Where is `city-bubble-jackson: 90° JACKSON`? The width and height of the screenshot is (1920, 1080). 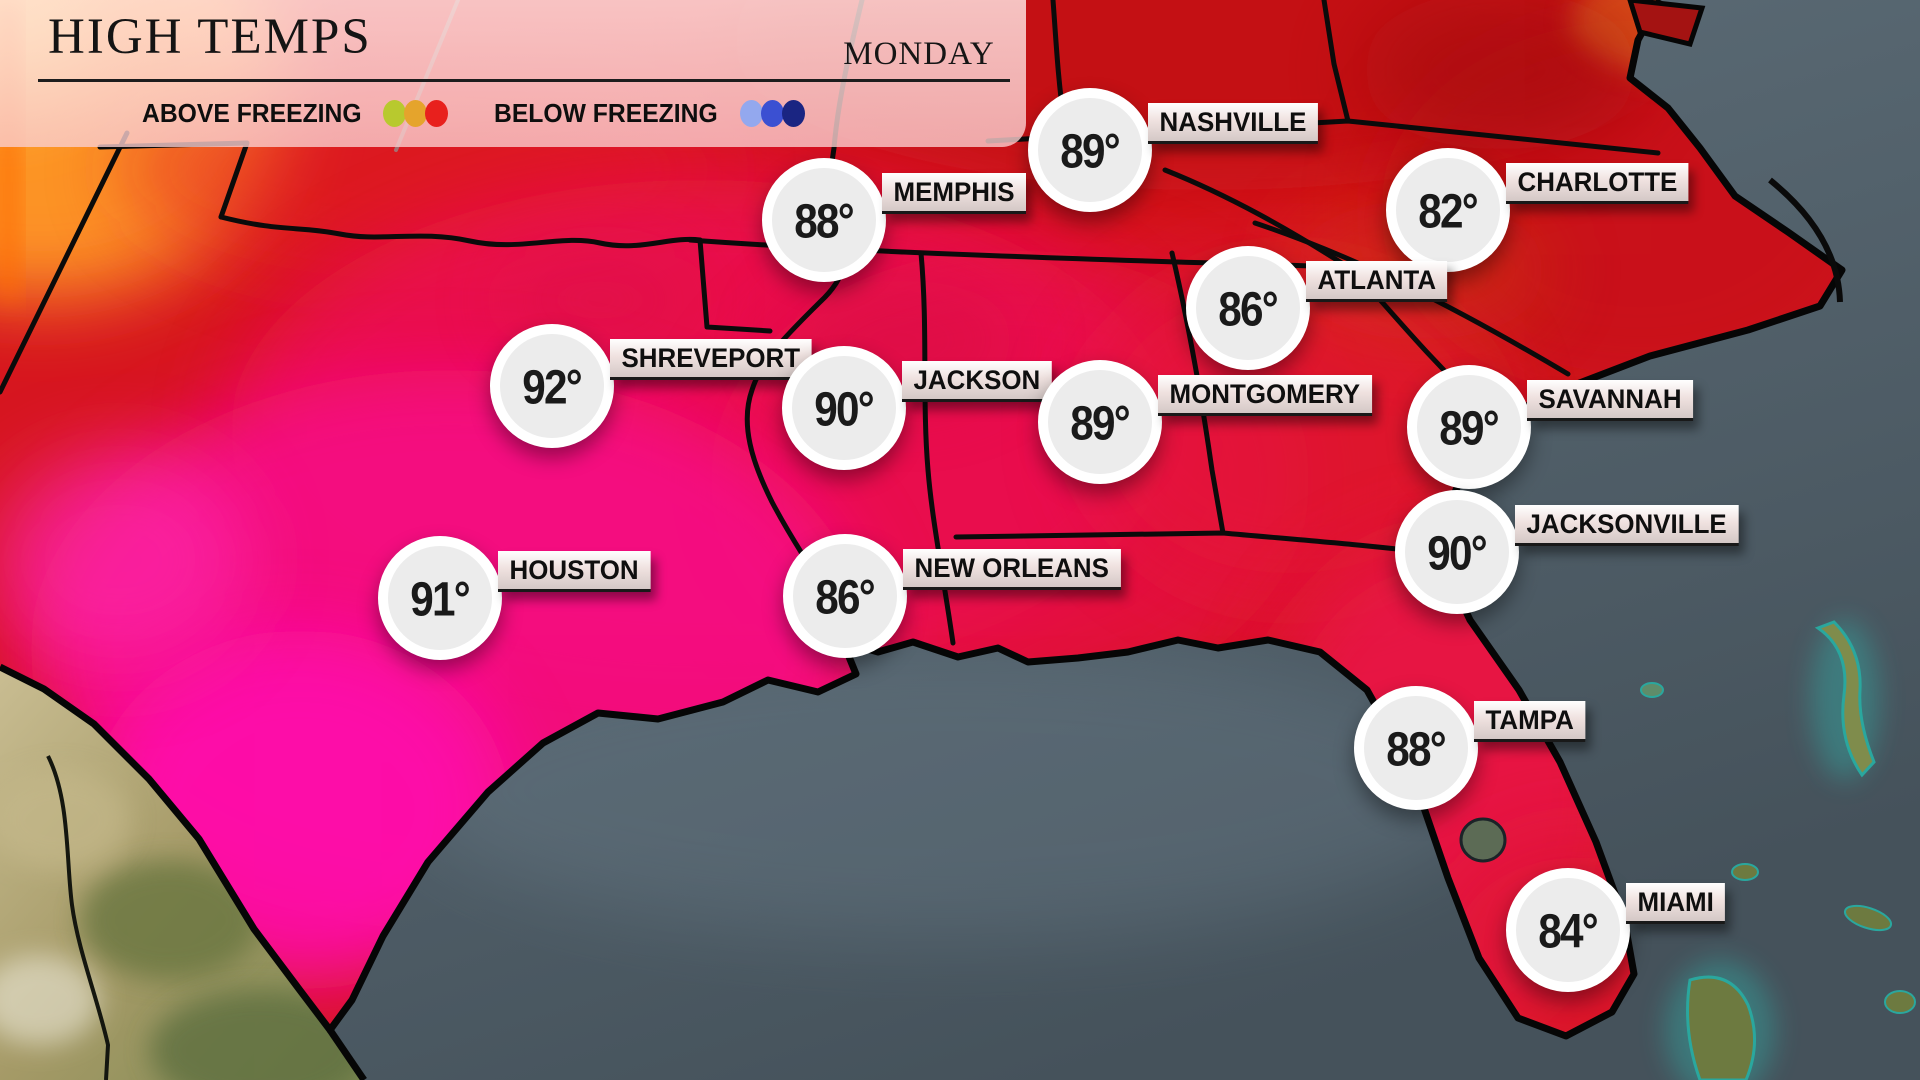 city-bubble-jackson: 90° JACKSON is located at coordinates (917, 408).